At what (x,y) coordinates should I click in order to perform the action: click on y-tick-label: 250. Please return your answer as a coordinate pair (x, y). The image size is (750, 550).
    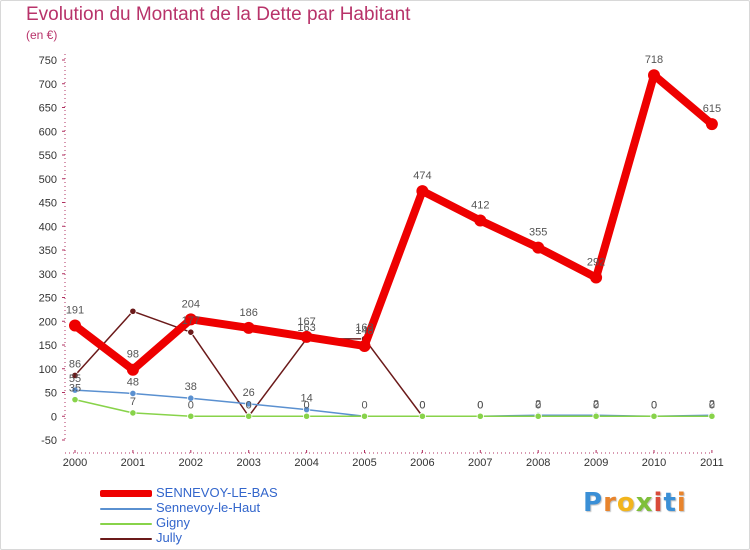
    Looking at the image, I should click on (48, 299).